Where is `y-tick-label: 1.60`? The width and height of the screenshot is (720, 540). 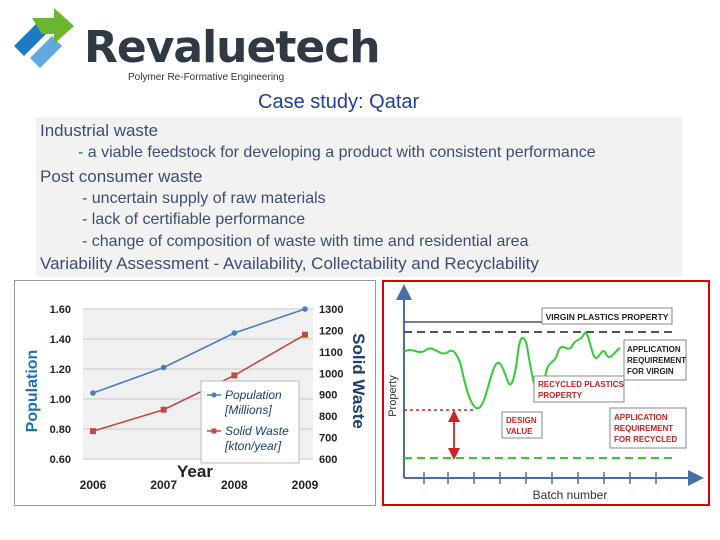
y-tick-label: 1.60 is located at coordinates (60, 310).